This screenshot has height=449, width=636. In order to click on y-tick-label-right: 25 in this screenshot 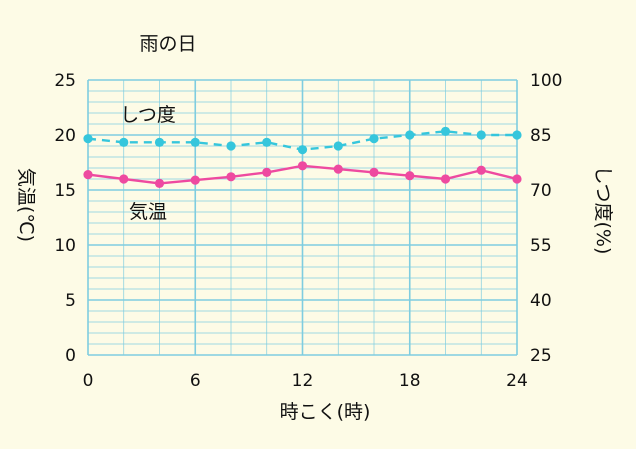, I will do `click(541, 356)`.